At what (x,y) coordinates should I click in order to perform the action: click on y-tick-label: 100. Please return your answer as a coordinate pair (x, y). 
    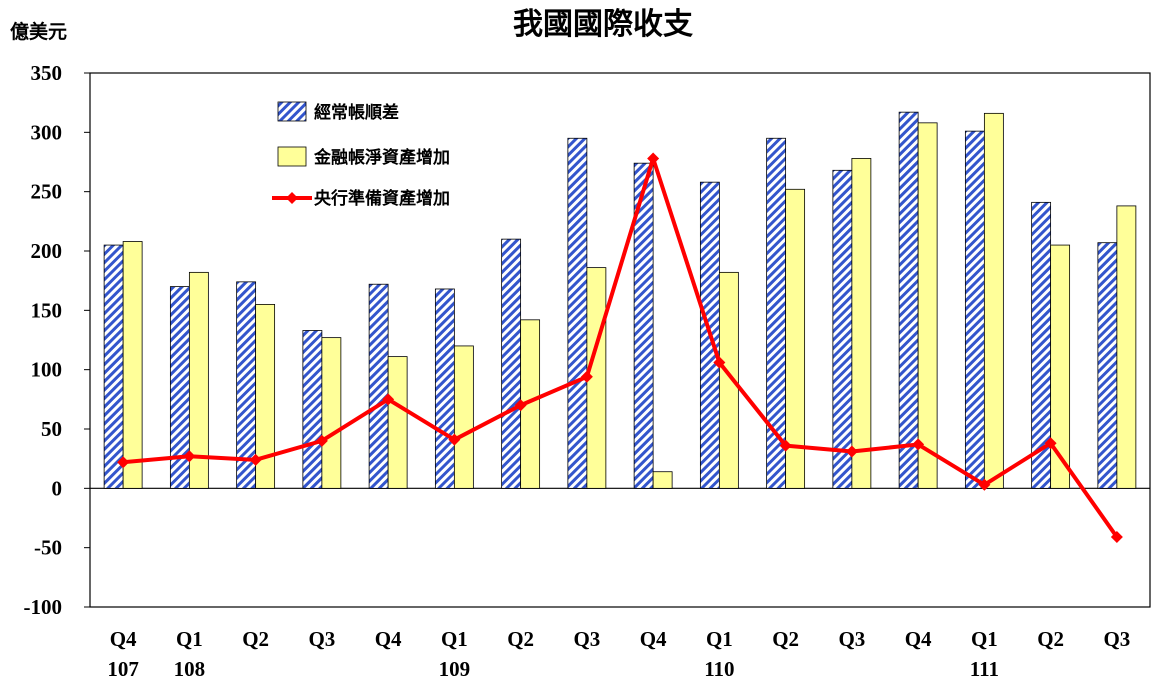
    Looking at the image, I should click on (47, 370).